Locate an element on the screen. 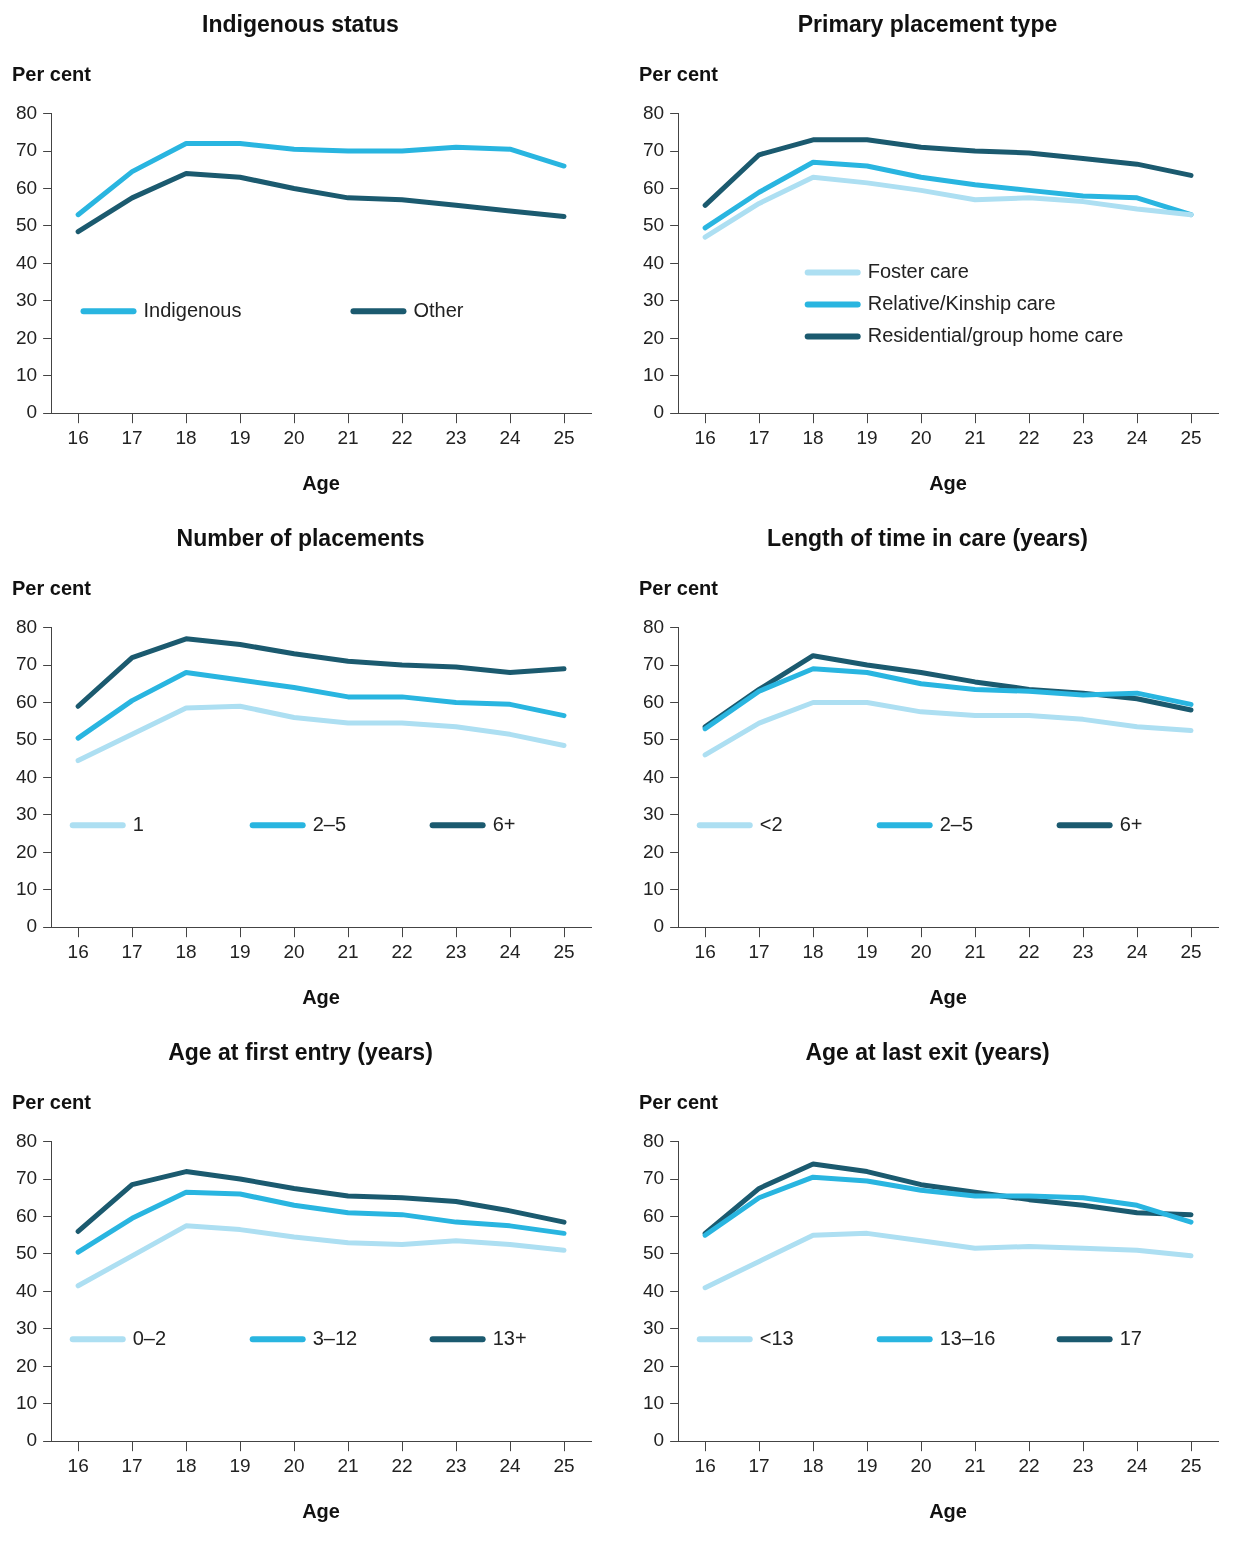 The width and height of the screenshot is (1254, 1544). legend-label: <2 is located at coordinates (771, 823).